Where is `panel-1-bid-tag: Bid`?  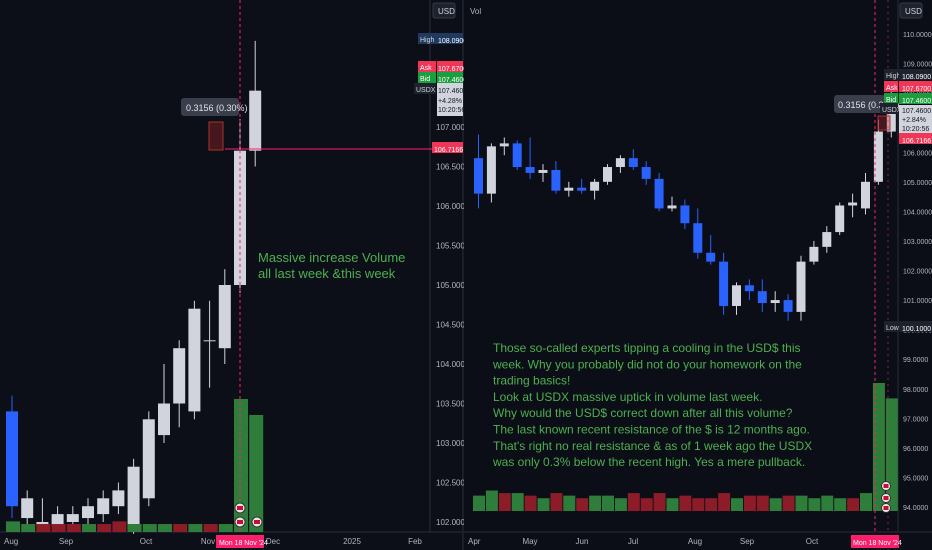
panel-1-bid-tag: Bid is located at coordinates (425, 79).